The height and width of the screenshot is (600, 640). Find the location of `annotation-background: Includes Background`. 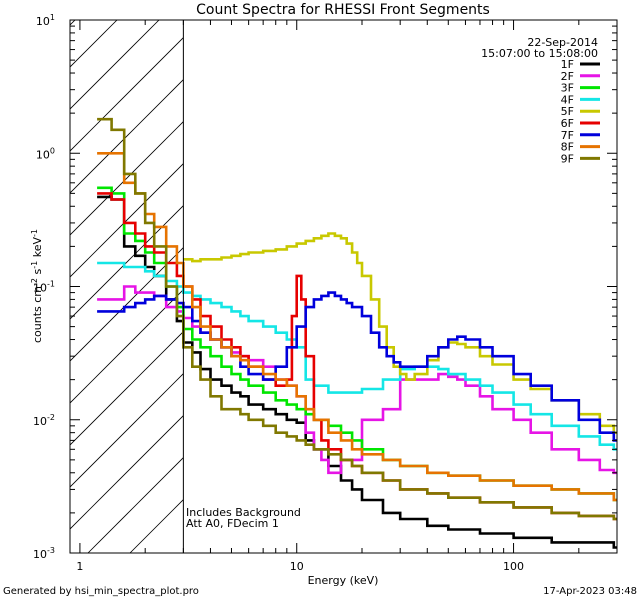

annotation-background: Includes Background is located at coordinates (243, 512).